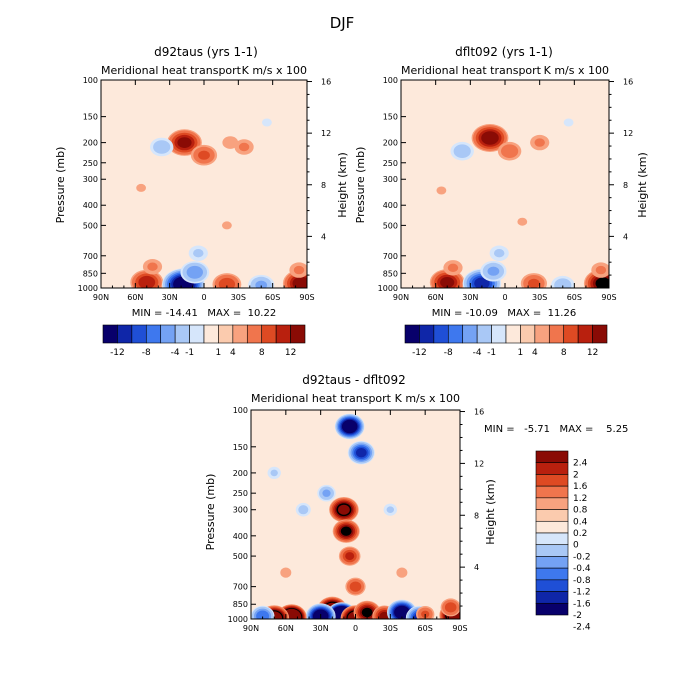 The width and height of the screenshot is (700, 700). I want to click on panel1-subtitle-right: K m/s x 100, so click(274, 70).